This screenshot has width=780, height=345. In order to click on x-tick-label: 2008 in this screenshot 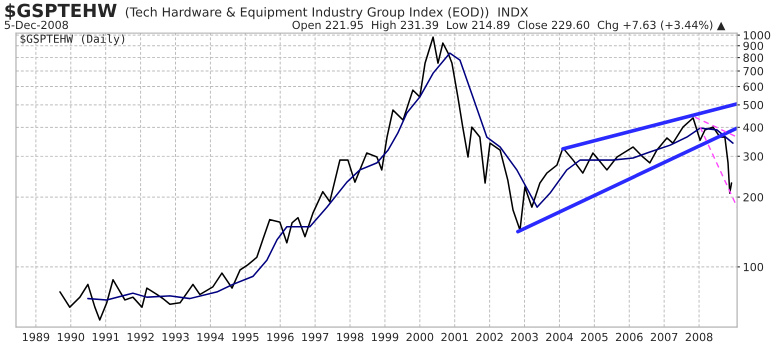, I will do `click(699, 337)`.